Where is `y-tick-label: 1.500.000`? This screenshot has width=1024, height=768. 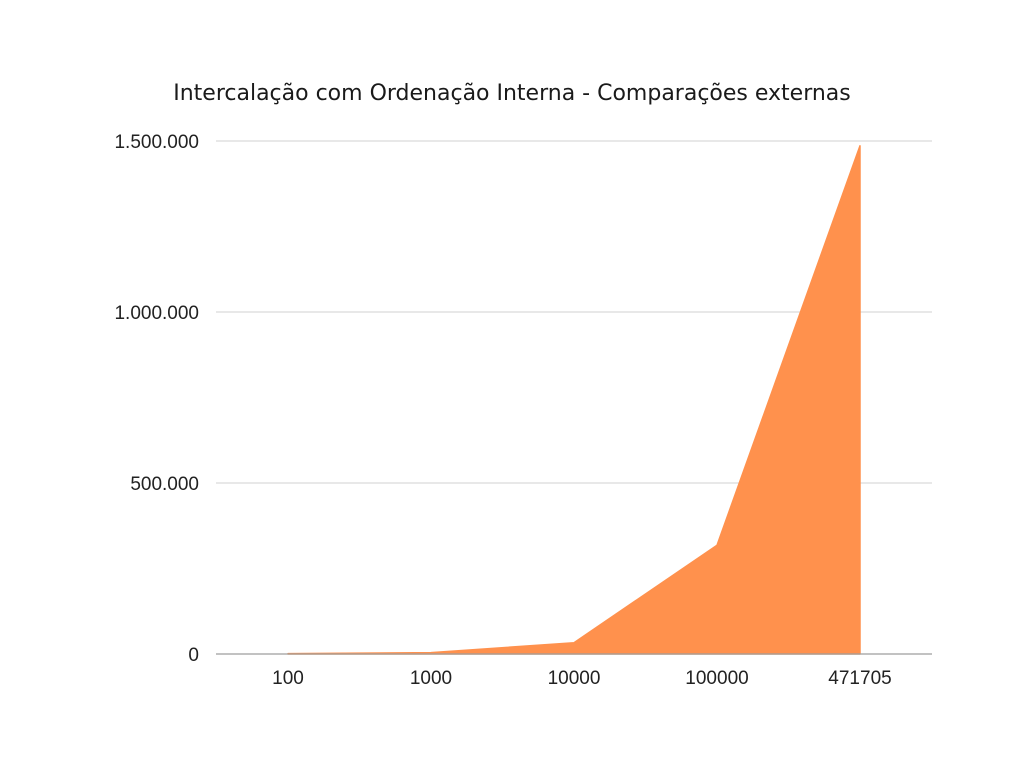
y-tick-label: 1.500.000 is located at coordinates (156, 142).